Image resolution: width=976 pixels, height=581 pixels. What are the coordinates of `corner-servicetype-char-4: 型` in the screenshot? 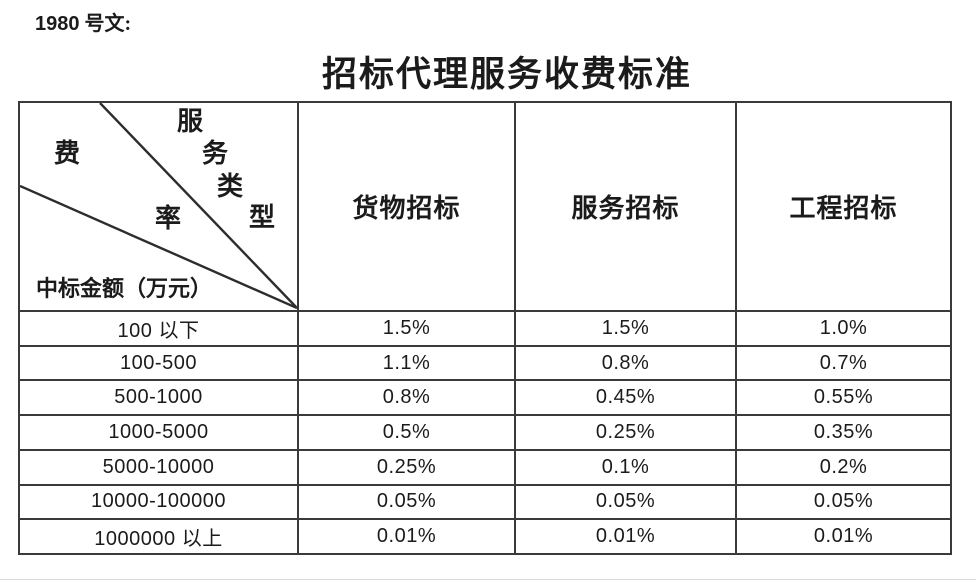 It's located at (262, 217).